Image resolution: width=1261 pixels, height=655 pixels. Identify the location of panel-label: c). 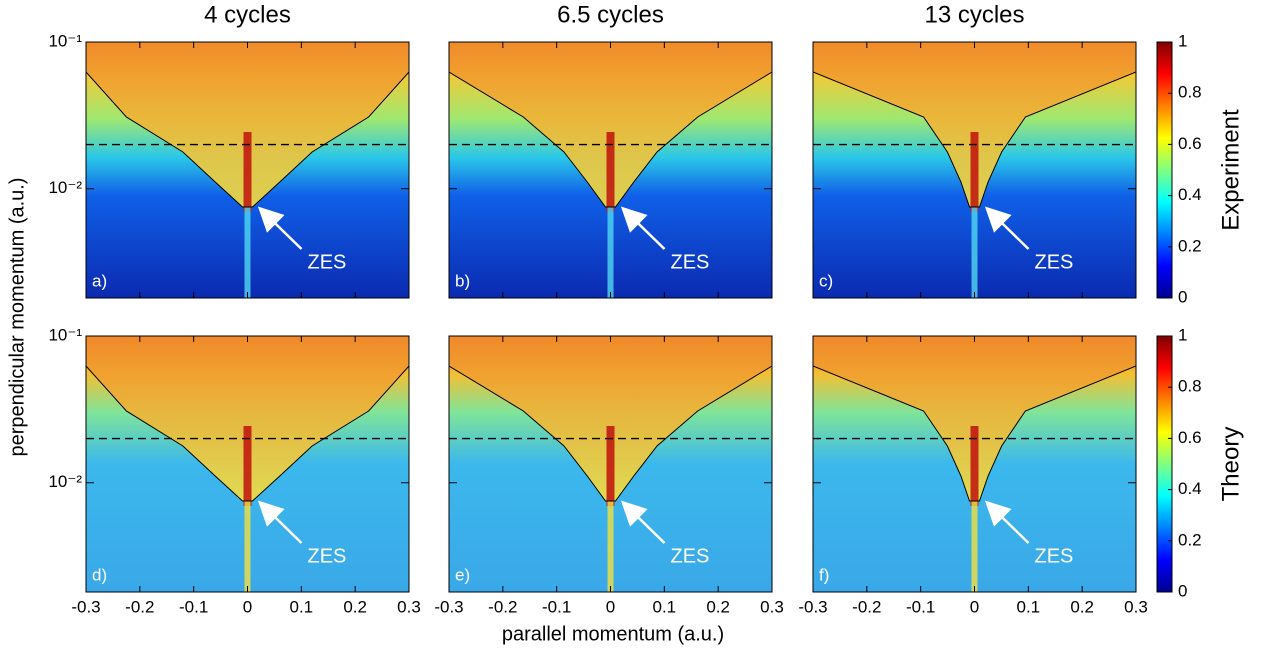
(826, 280).